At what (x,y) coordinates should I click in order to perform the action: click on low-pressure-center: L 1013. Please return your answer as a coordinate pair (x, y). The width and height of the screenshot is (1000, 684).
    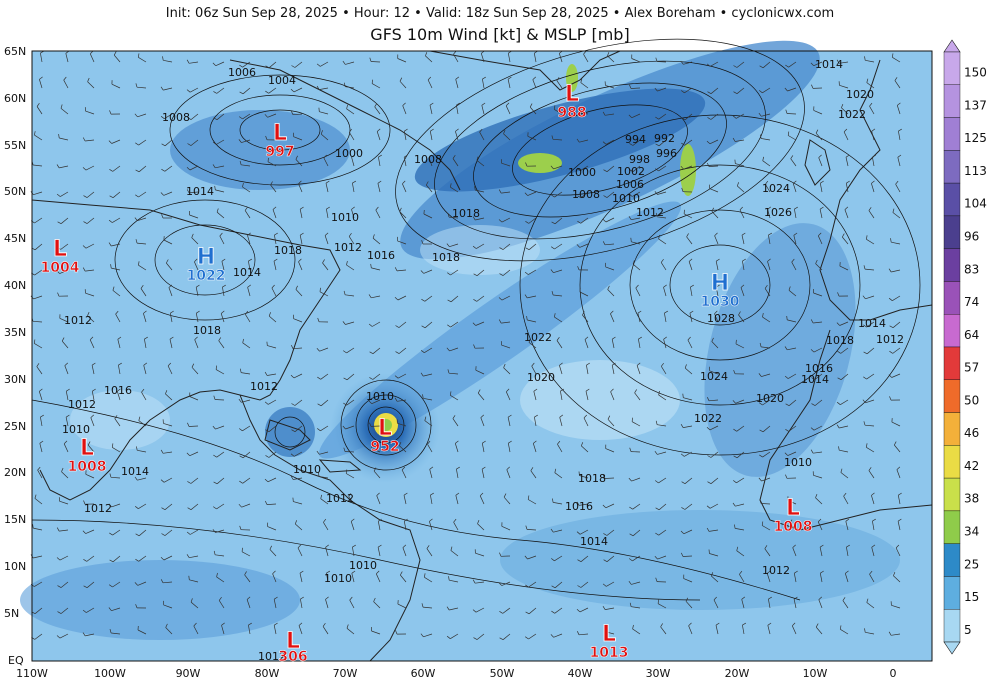
    Looking at the image, I should click on (608, 642).